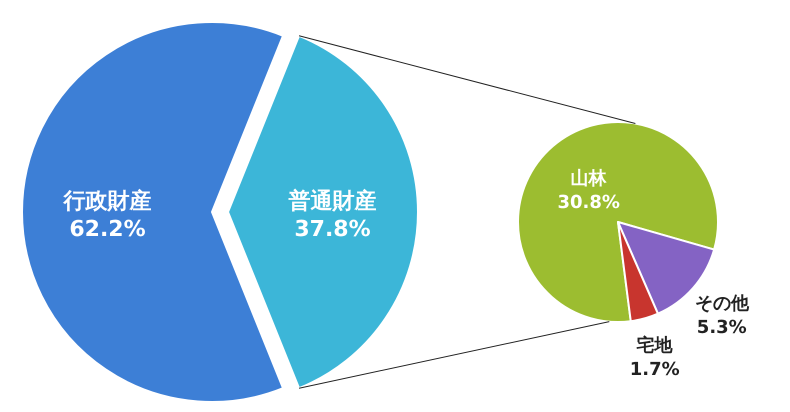 This screenshot has height=412, width=790. What do you see at coordinates (655, 345) in the screenshot?
I see `slice-label: 宅地` at bounding box center [655, 345].